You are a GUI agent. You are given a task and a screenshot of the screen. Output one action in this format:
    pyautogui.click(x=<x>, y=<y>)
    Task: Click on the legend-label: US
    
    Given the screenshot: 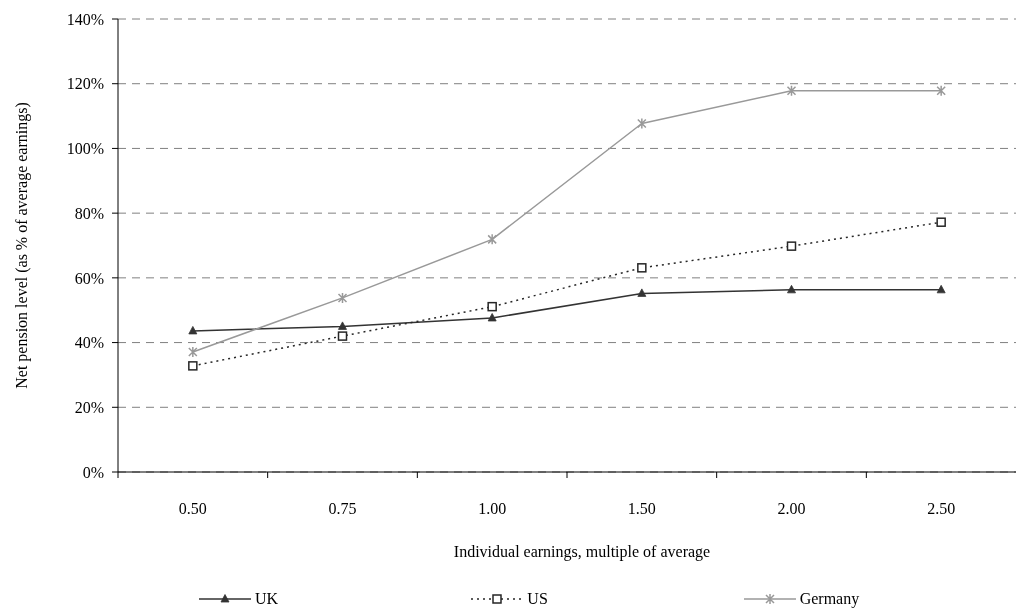 What is the action you would take?
    pyautogui.click(x=537, y=599)
    